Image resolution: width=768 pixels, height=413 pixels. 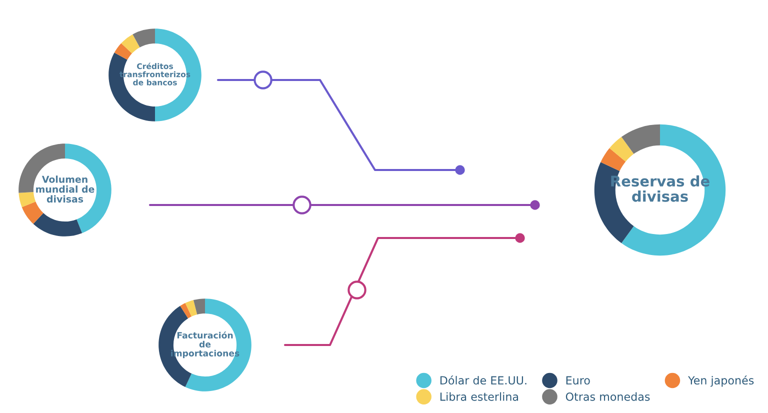 I want to click on legend-label: Libra esterlina, so click(x=479, y=396).